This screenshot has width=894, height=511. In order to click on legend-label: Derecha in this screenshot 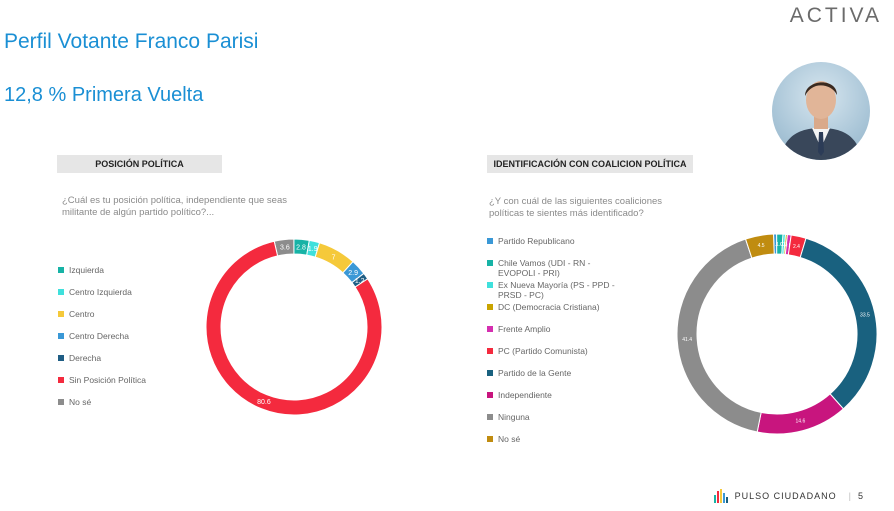, I will do `click(85, 358)`.